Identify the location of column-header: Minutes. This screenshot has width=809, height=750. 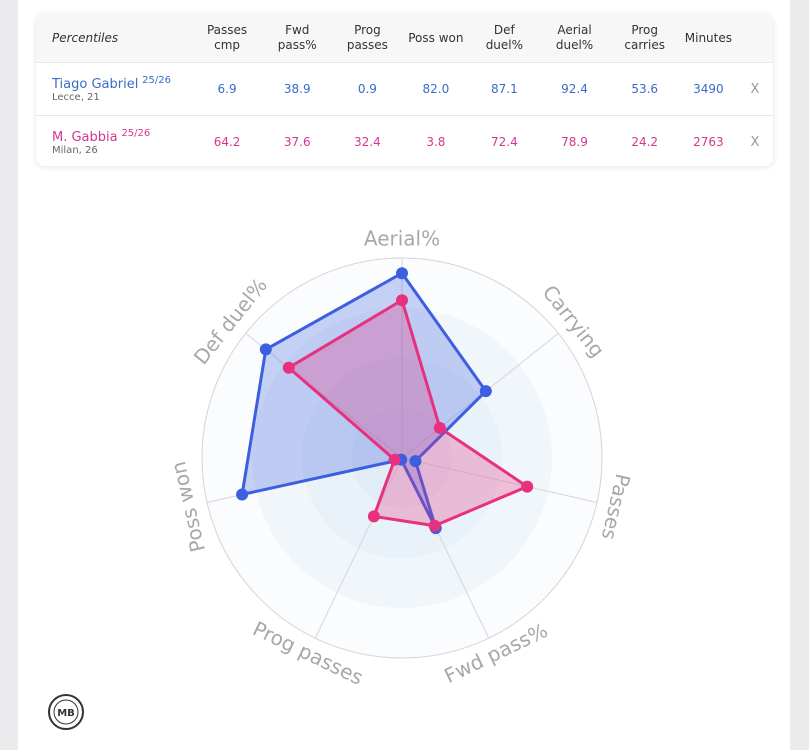
(708, 38).